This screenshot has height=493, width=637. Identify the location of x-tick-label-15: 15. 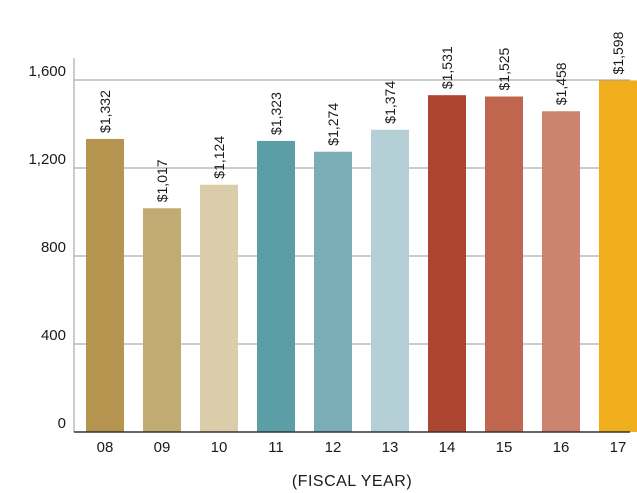
(504, 447).